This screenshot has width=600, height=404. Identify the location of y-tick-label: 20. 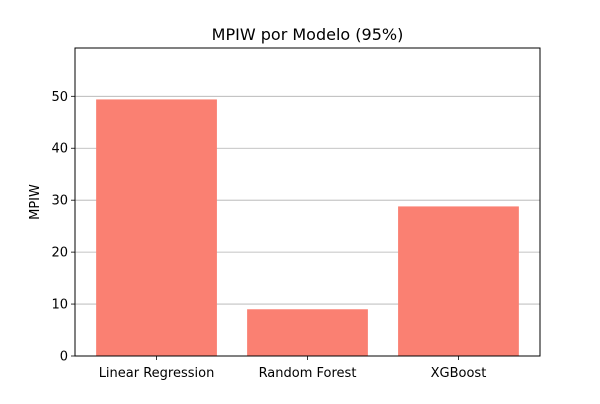
(59, 253).